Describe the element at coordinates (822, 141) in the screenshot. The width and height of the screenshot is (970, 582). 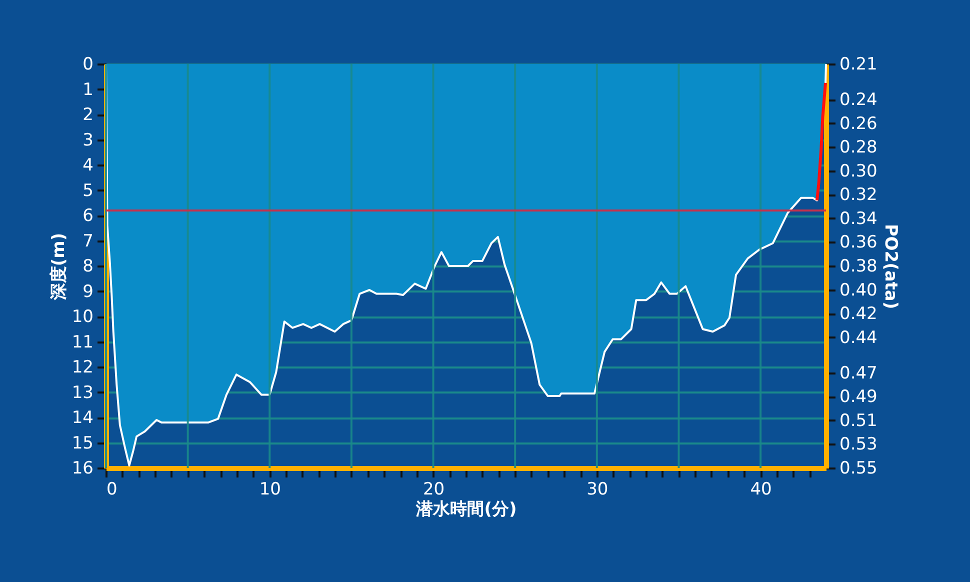
I see `line-series` at that location.